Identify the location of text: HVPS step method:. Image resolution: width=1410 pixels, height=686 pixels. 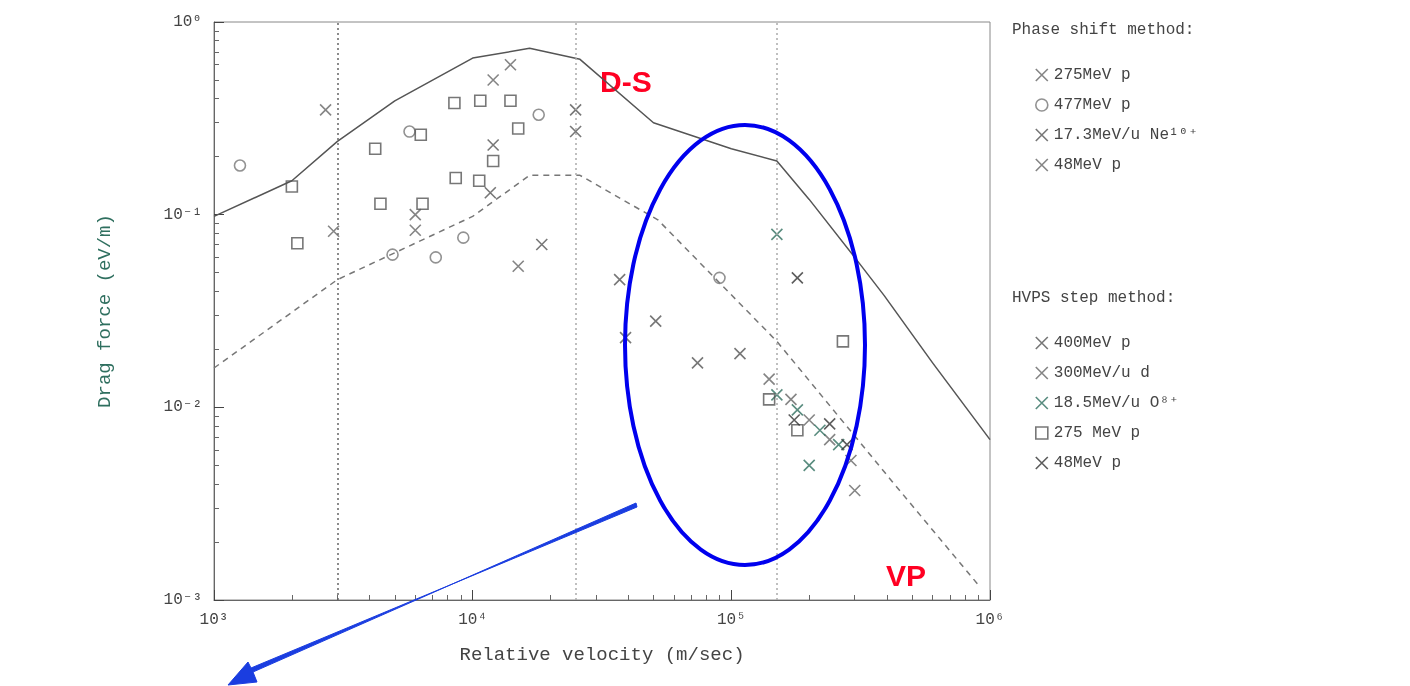
(1094, 298).